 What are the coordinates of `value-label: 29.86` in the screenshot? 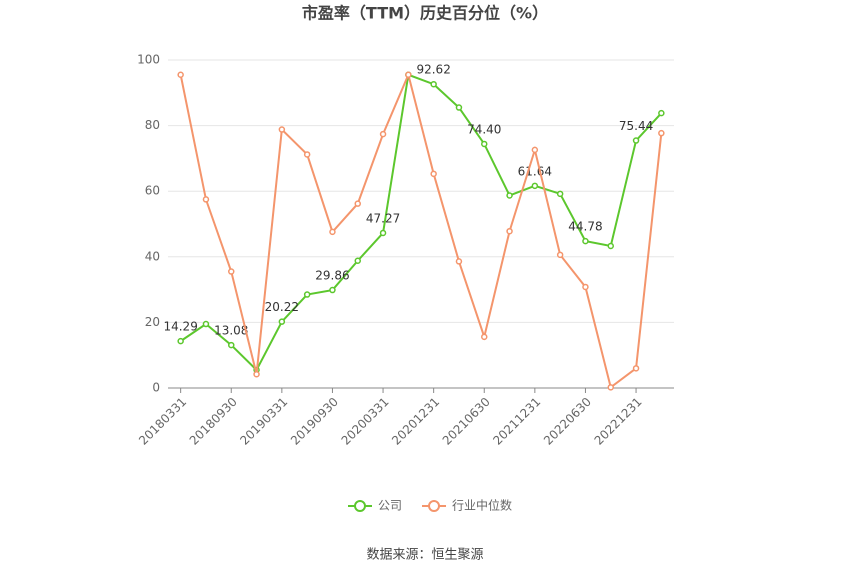 It's located at (332, 276).